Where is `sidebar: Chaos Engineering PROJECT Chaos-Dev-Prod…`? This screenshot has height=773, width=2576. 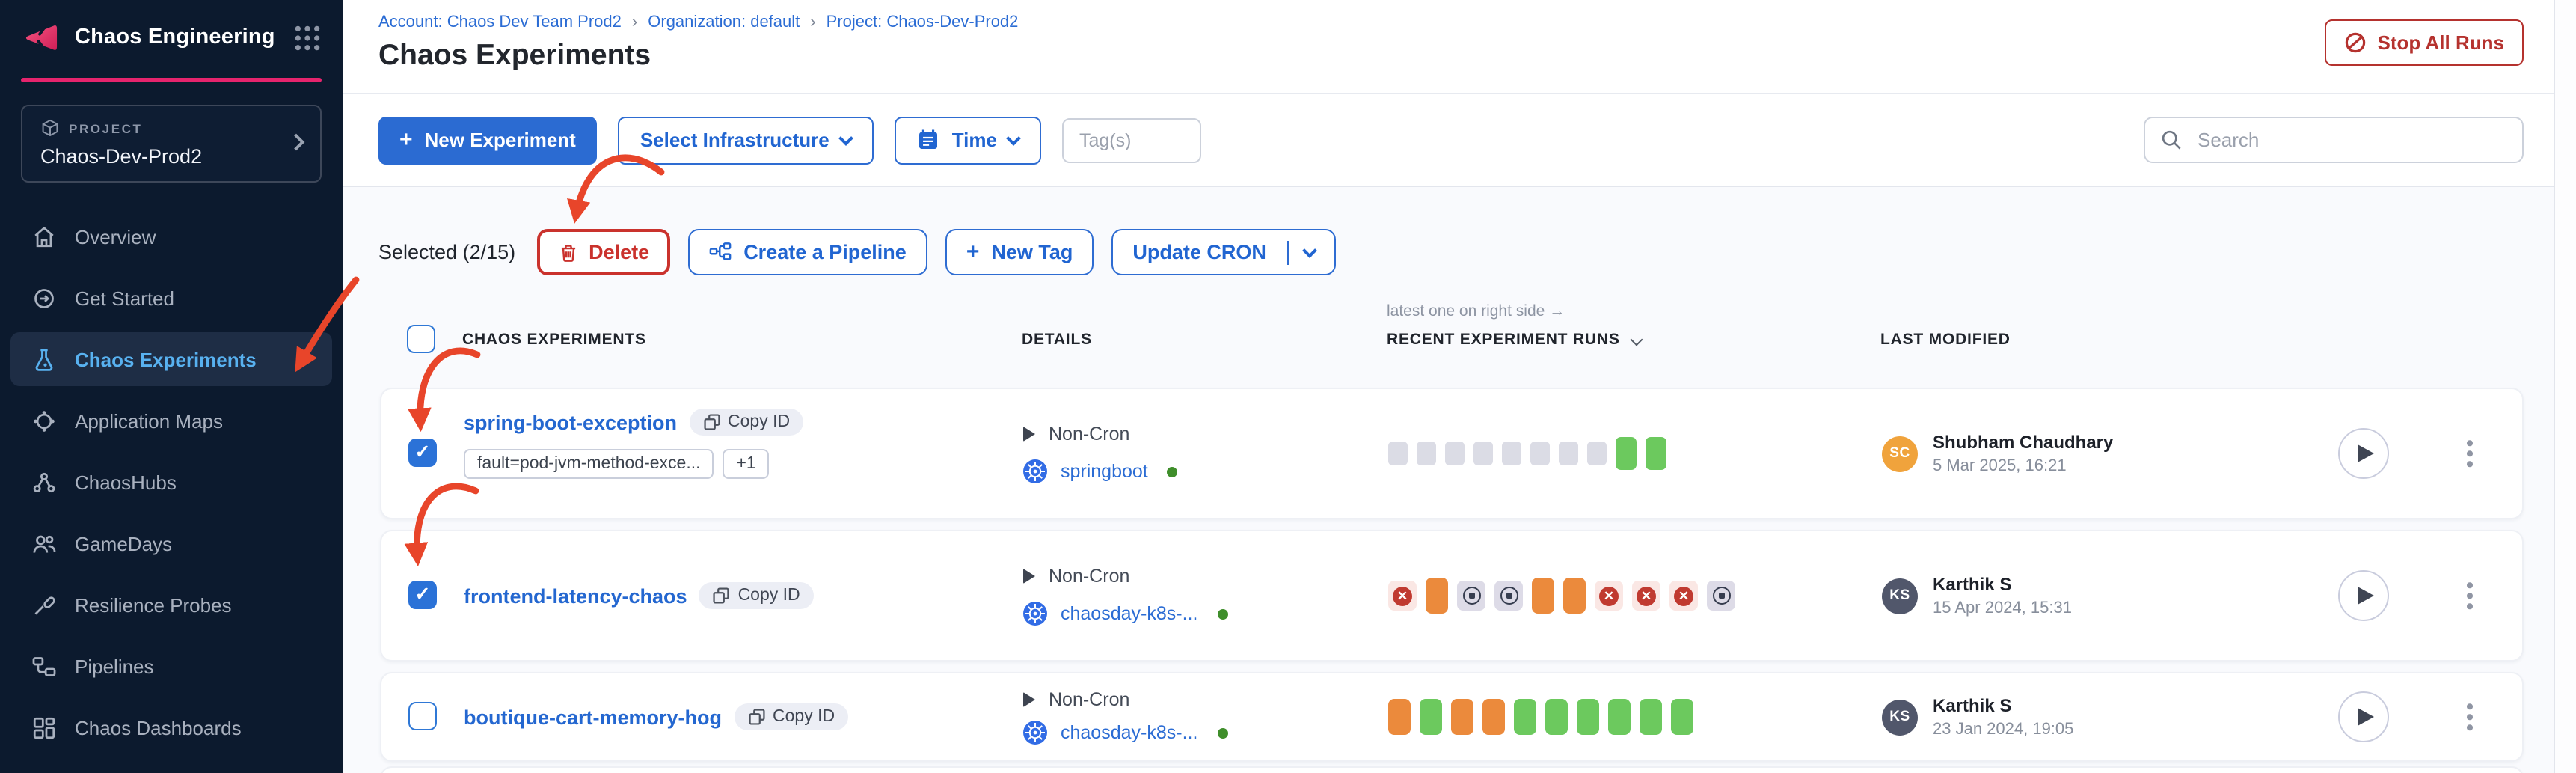 sidebar: Chaos Engineering PROJECT Chaos-Dev-Prod… is located at coordinates (171, 386).